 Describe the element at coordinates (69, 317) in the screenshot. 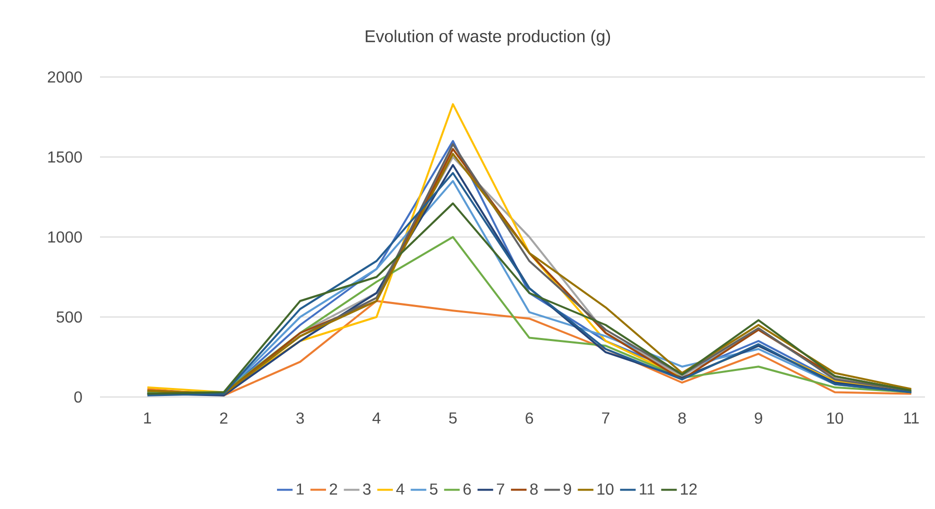

I see `y-tick-label: 500` at that location.